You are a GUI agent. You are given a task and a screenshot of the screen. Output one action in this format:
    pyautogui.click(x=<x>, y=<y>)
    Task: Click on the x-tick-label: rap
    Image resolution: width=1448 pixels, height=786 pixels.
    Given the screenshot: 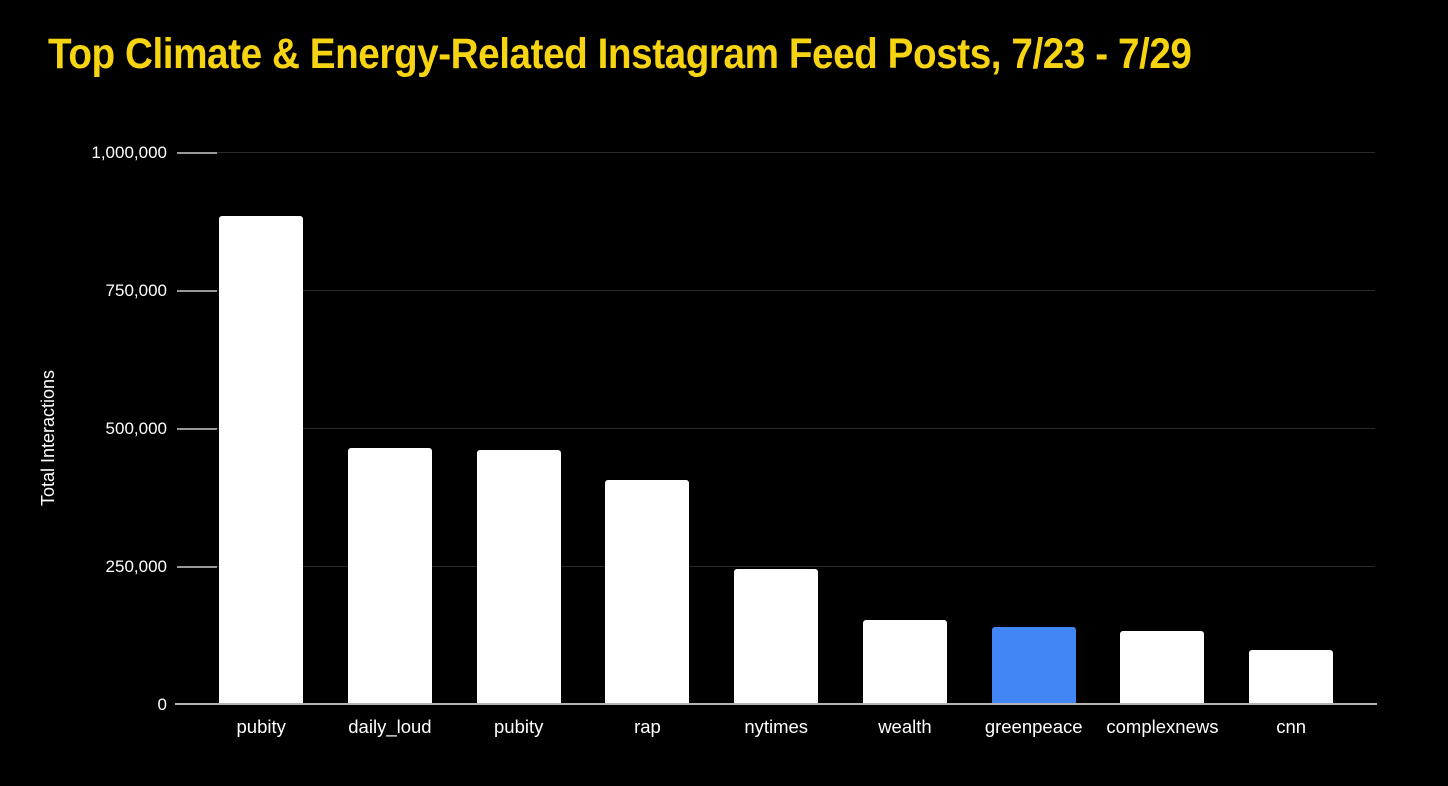 What is the action you would take?
    pyautogui.click(x=647, y=726)
    